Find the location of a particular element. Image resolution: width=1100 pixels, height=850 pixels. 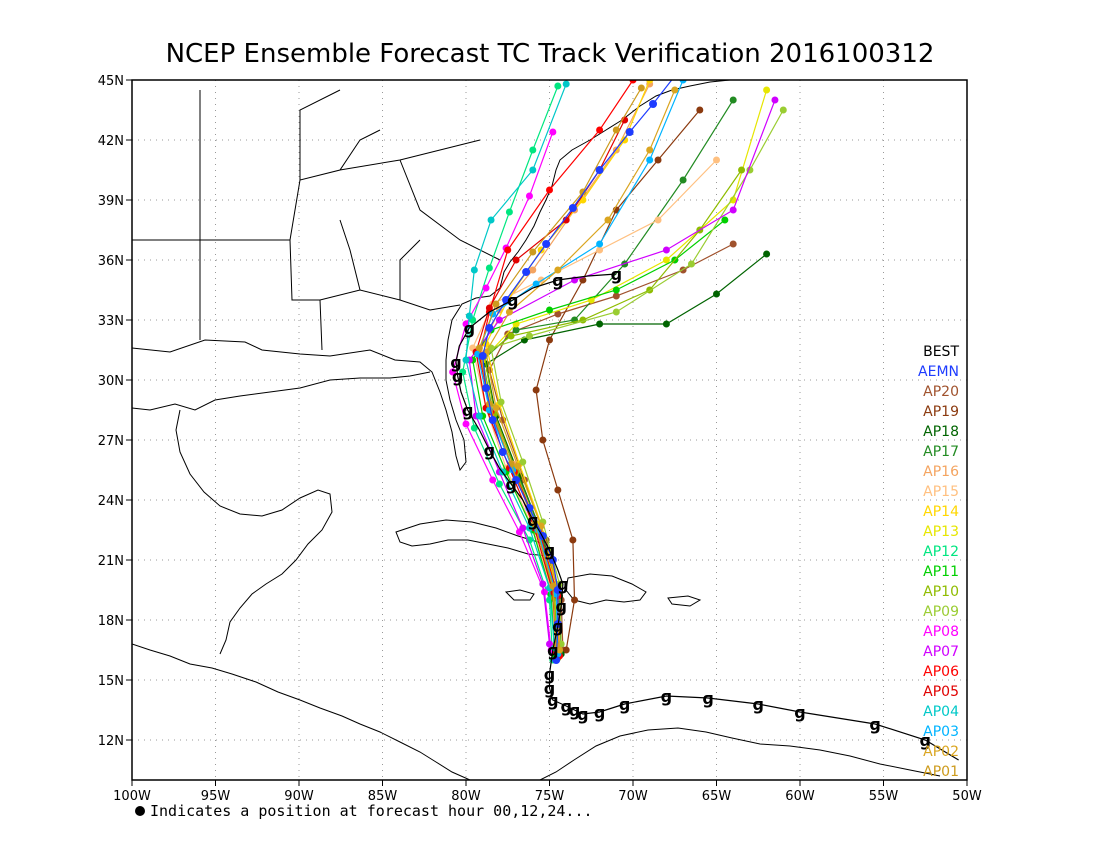

x-tick-label: 100W is located at coordinates (132, 796).